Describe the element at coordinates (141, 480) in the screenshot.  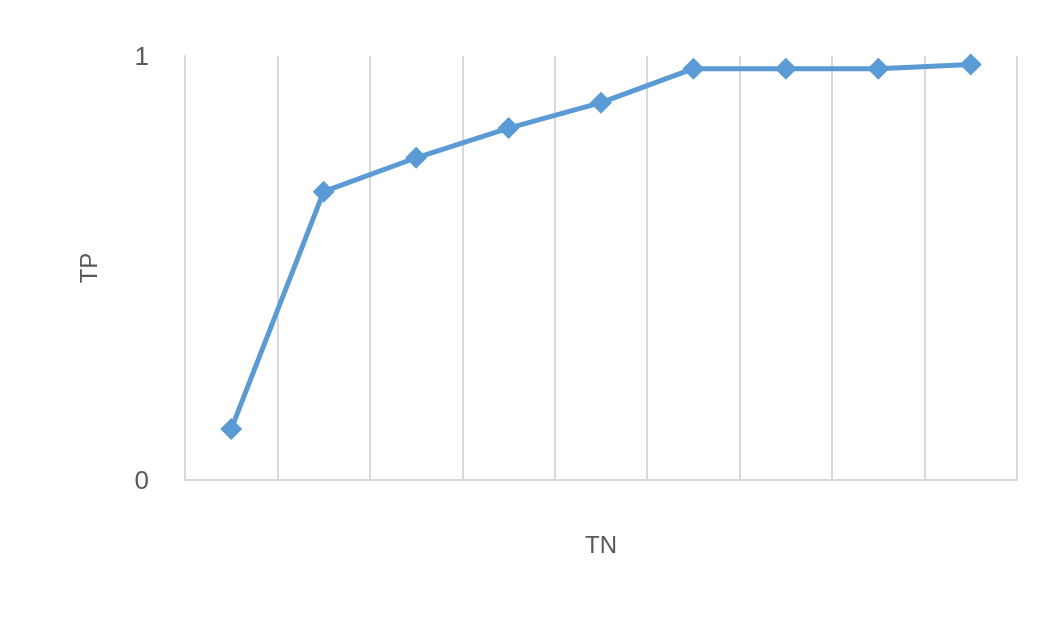
I see `y-tick-label: 0` at that location.